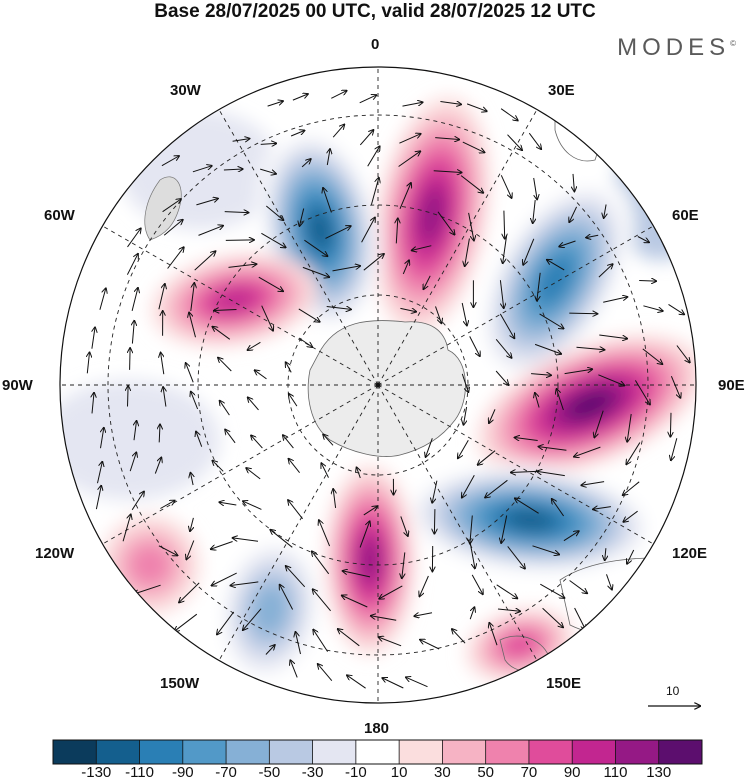 The image size is (750, 783). I want to click on positive-anomaly-70W-contour, so click(235, 300).